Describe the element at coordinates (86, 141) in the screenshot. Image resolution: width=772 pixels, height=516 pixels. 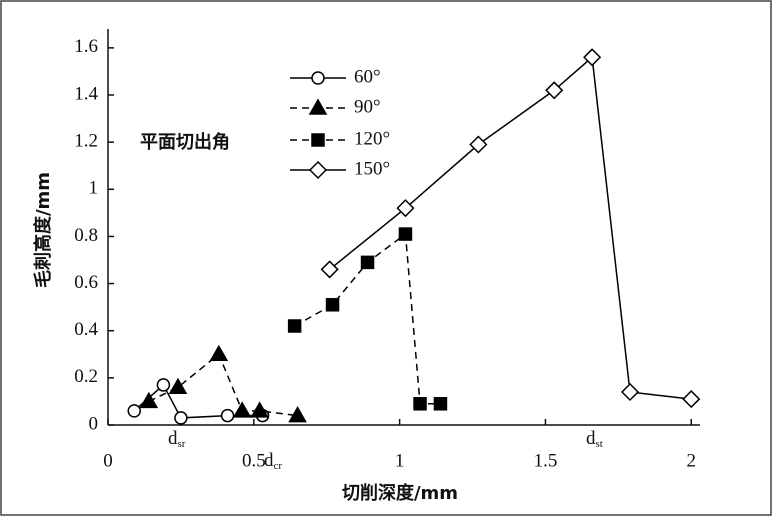
I see `y-tick-label: 1.2` at that location.